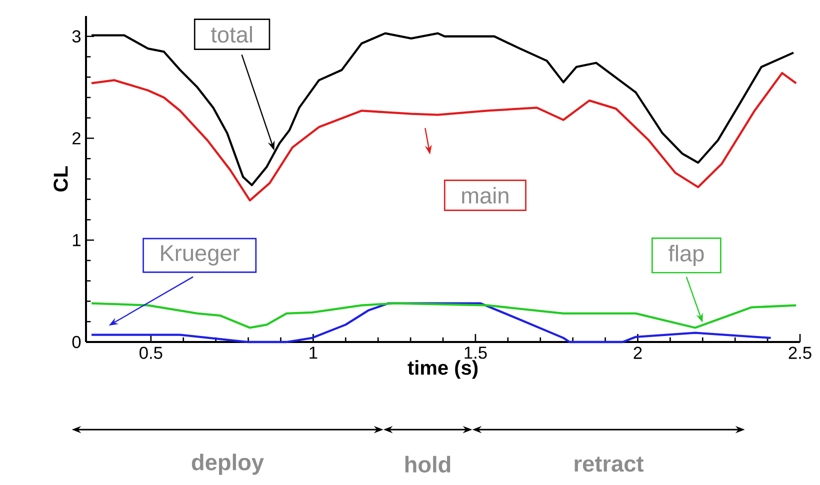 This screenshot has width=820, height=485. I want to click on x-tick-label: 0.5, so click(151, 352).